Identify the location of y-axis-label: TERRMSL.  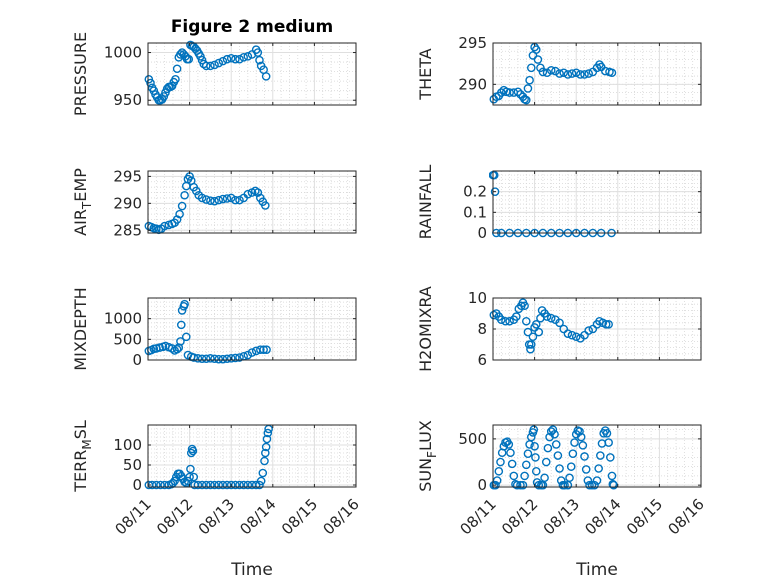
(82, 456).